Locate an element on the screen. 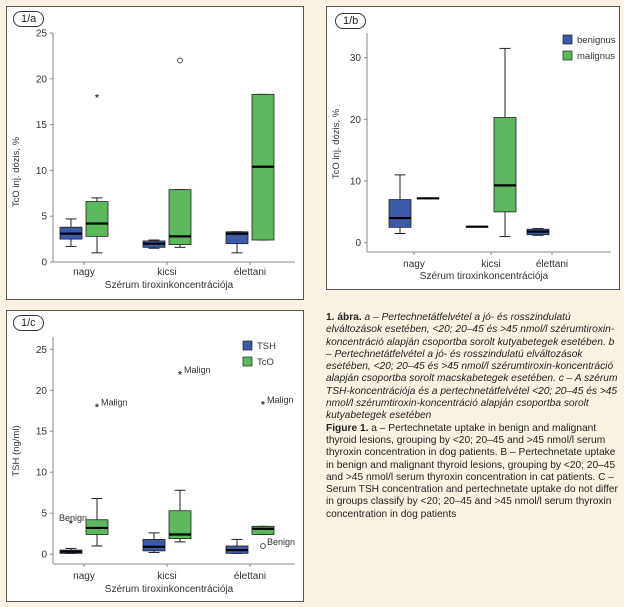 The height and width of the screenshot is (607, 624). box-plot-TcO-nagy: * Malign is located at coordinates (106, 472).